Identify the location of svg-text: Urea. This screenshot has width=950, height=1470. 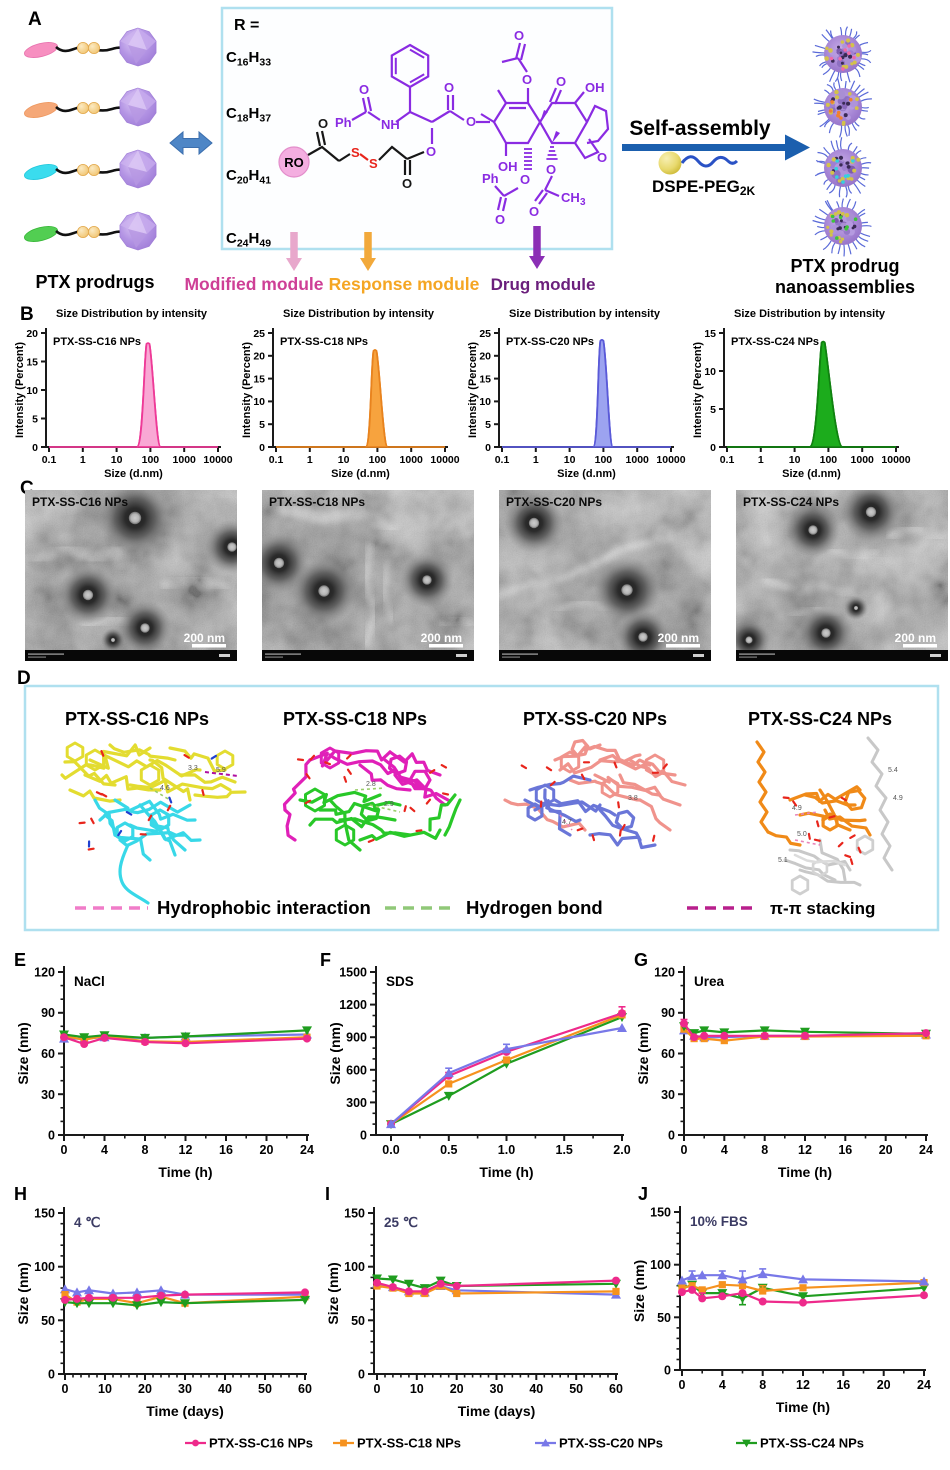
(709, 981).